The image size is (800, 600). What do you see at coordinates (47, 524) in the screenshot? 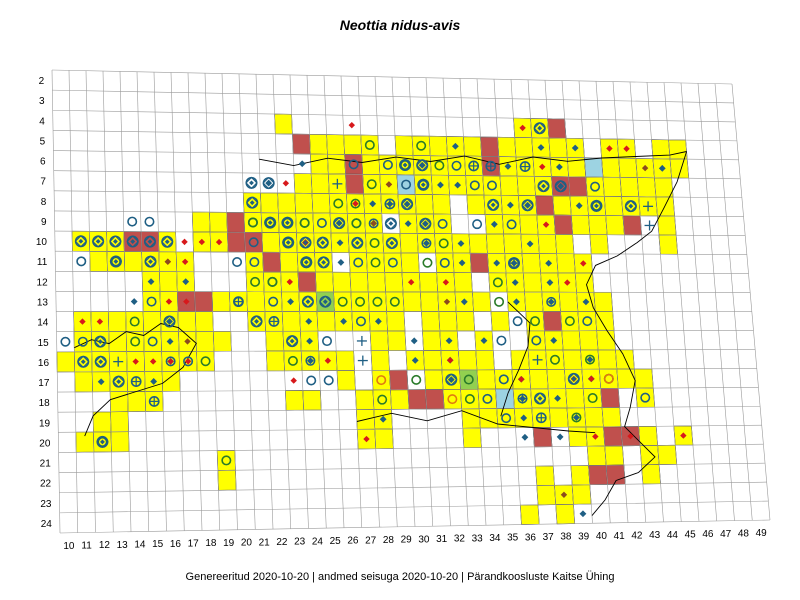
I see `row-label: 24` at bounding box center [47, 524].